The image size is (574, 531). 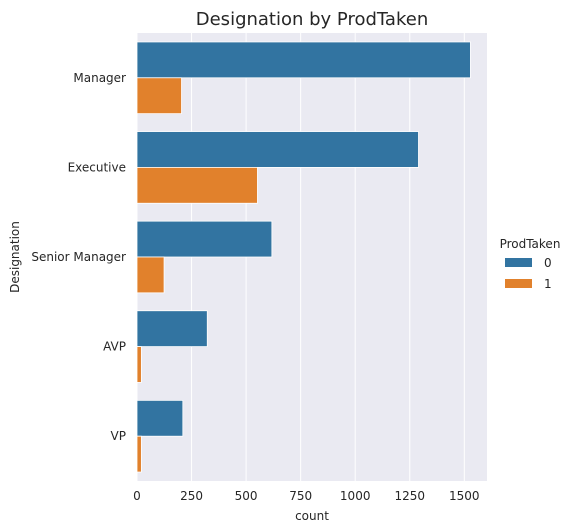 What do you see at coordinates (15, 257) in the screenshot?
I see `y-axis-label: Designation` at bounding box center [15, 257].